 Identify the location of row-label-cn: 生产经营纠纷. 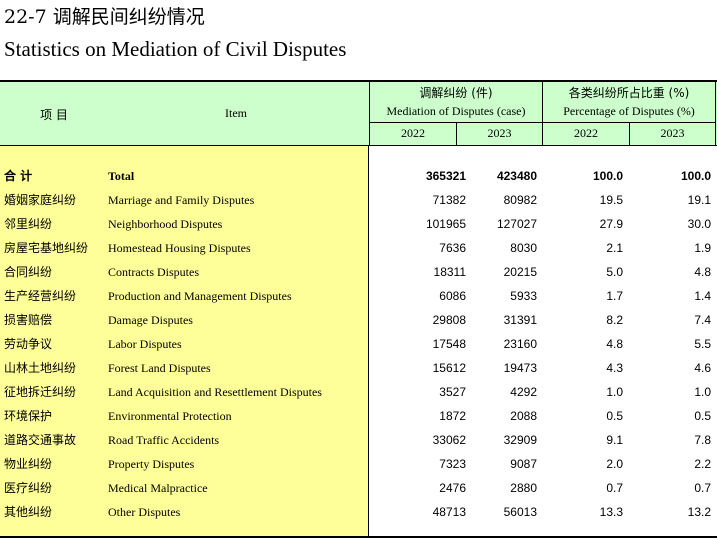
(40, 296).